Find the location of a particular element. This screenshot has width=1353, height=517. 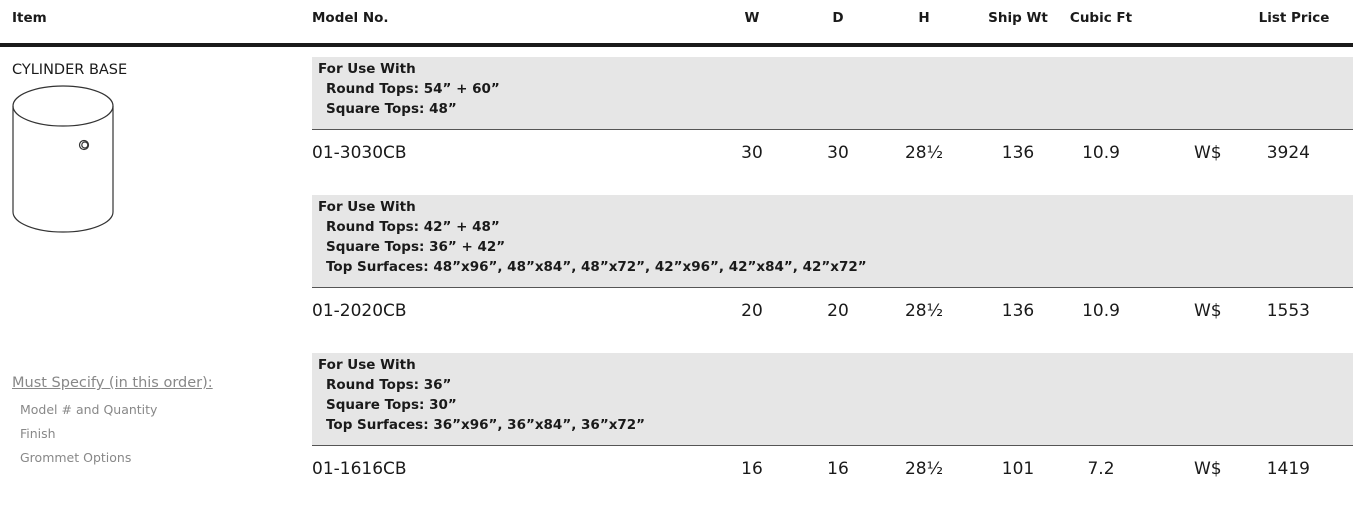

model-number: 01-3030CB is located at coordinates (359, 153).